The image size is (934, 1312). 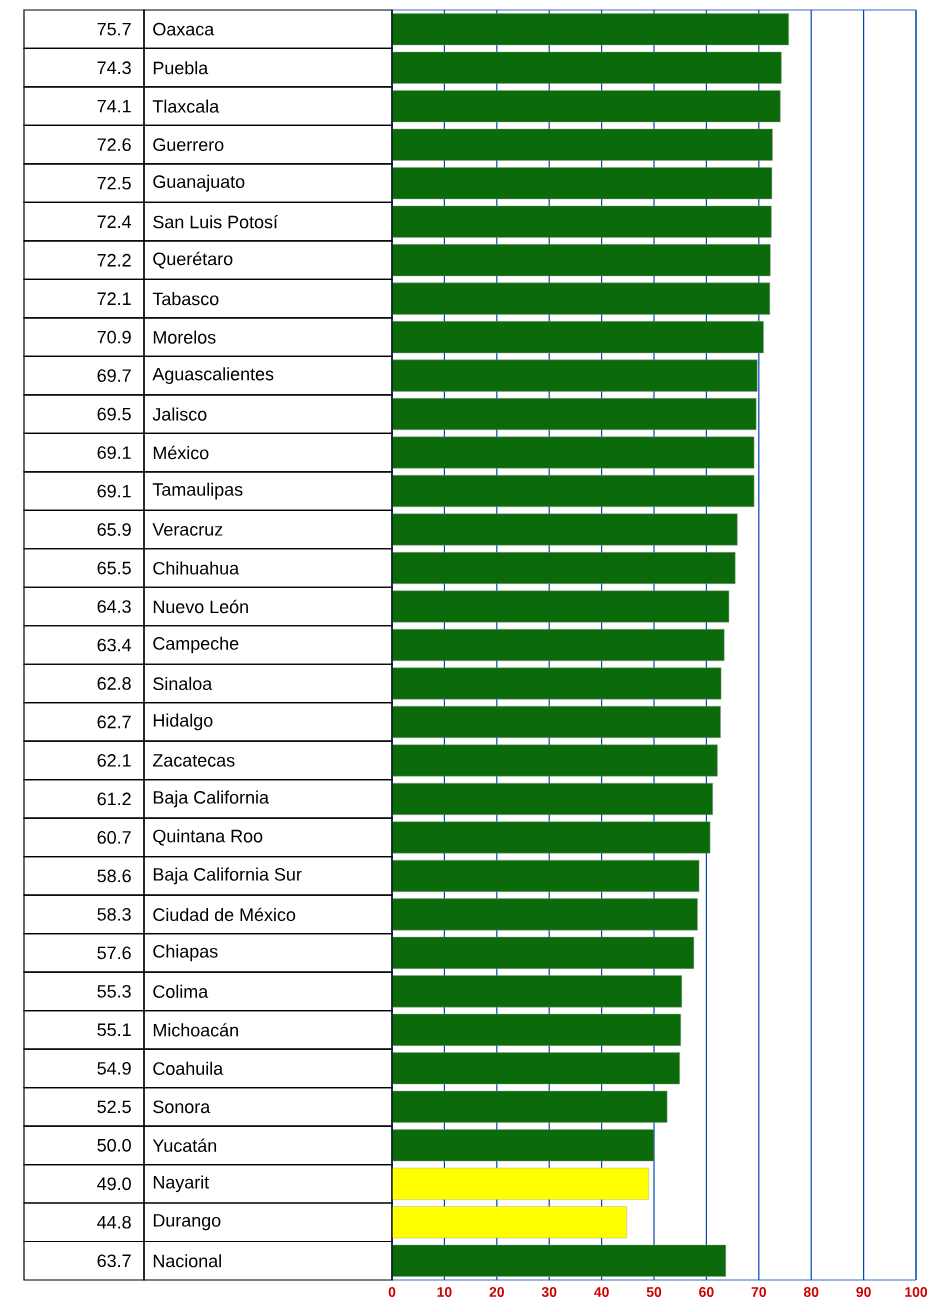 What do you see at coordinates (113, 1222) in the screenshot?
I see `data-label: 44.8` at bounding box center [113, 1222].